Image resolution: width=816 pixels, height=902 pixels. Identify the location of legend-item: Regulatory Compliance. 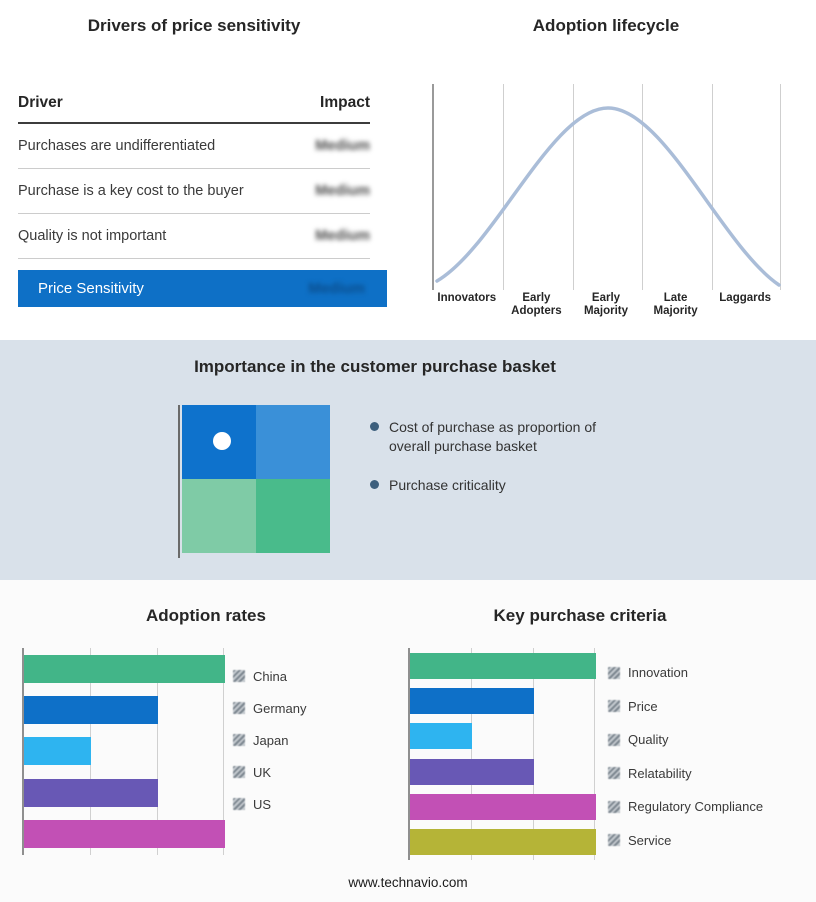
(685, 807).